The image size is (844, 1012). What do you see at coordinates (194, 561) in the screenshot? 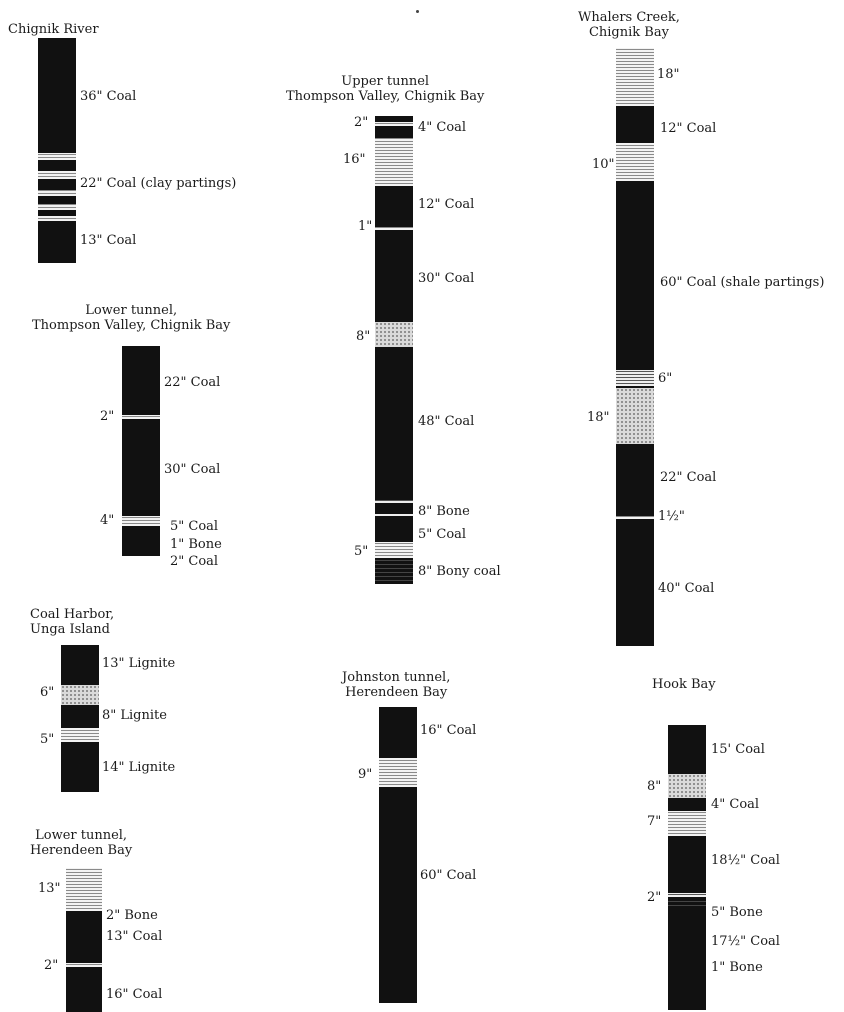
I see `layer-label: 2" Coal` at bounding box center [194, 561].